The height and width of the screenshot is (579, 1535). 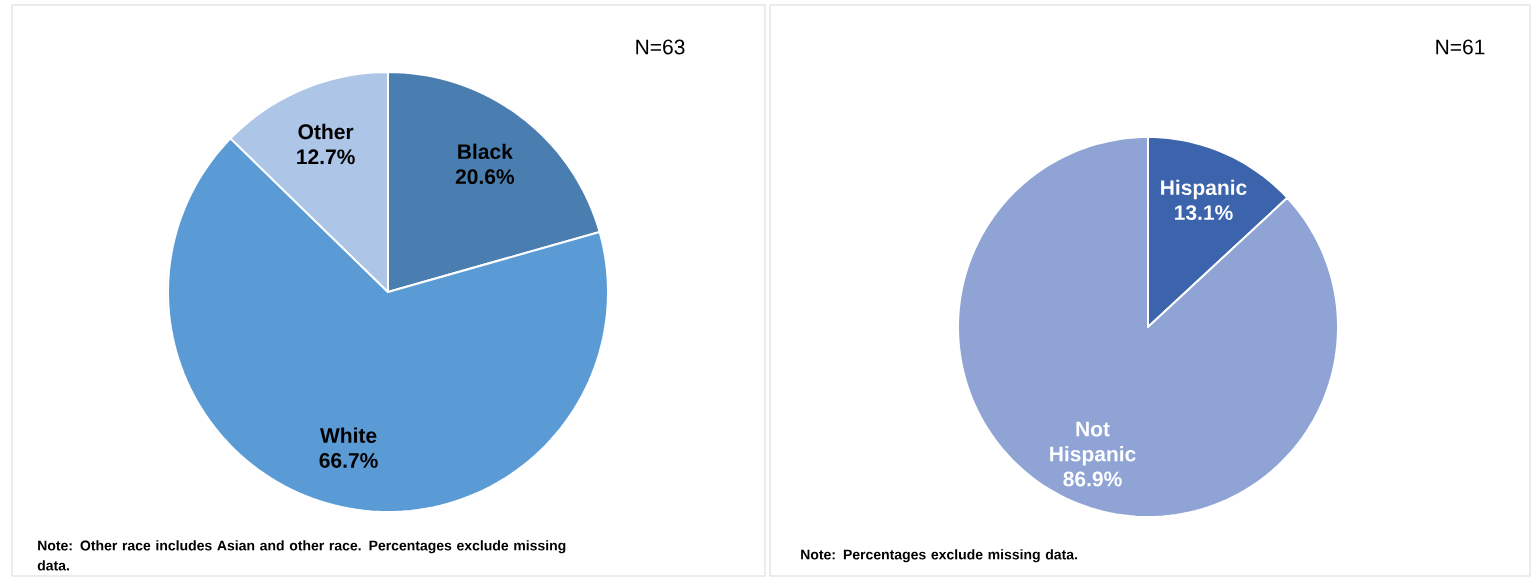 What do you see at coordinates (485, 177) in the screenshot?
I see `data-label: 20.6%` at bounding box center [485, 177].